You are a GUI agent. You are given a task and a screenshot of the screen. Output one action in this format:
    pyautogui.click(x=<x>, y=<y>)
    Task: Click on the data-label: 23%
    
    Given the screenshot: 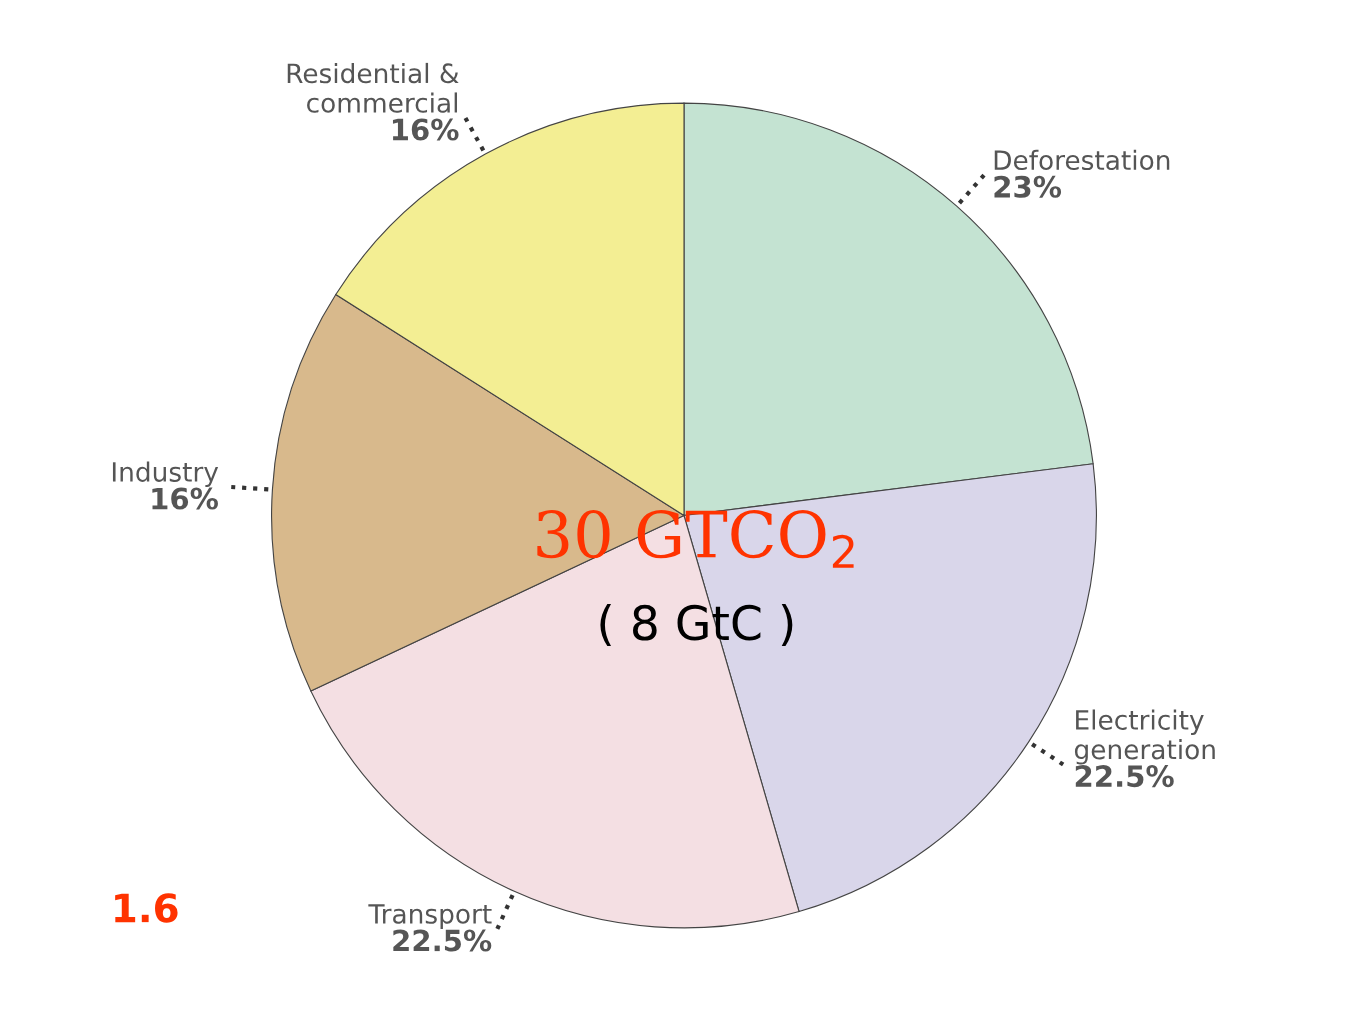 What is the action you would take?
    pyautogui.click(x=1028, y=186)
    